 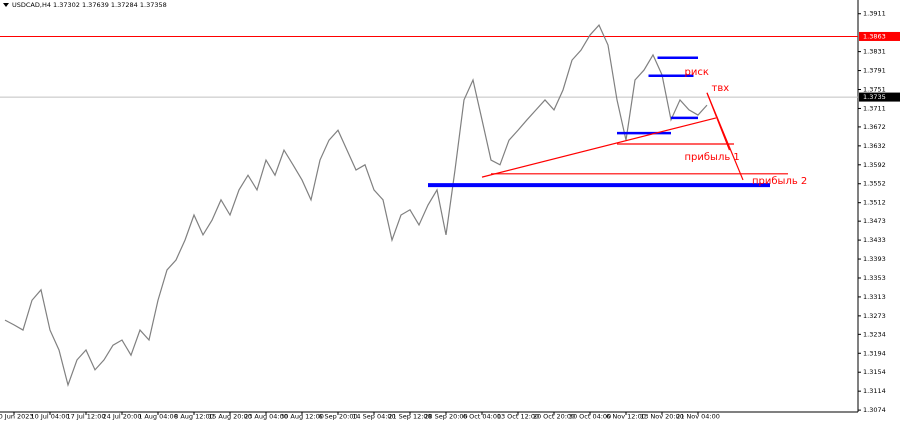 What do you see at coordinates (662, 417) in the screenshot?
I see `x-tick-label: 13 Nov 20:00` at bounding box center [662, 417].